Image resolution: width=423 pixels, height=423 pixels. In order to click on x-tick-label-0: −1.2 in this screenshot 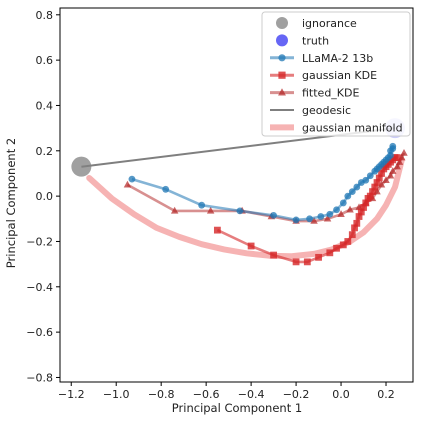, I will do `click(71, 394)`.